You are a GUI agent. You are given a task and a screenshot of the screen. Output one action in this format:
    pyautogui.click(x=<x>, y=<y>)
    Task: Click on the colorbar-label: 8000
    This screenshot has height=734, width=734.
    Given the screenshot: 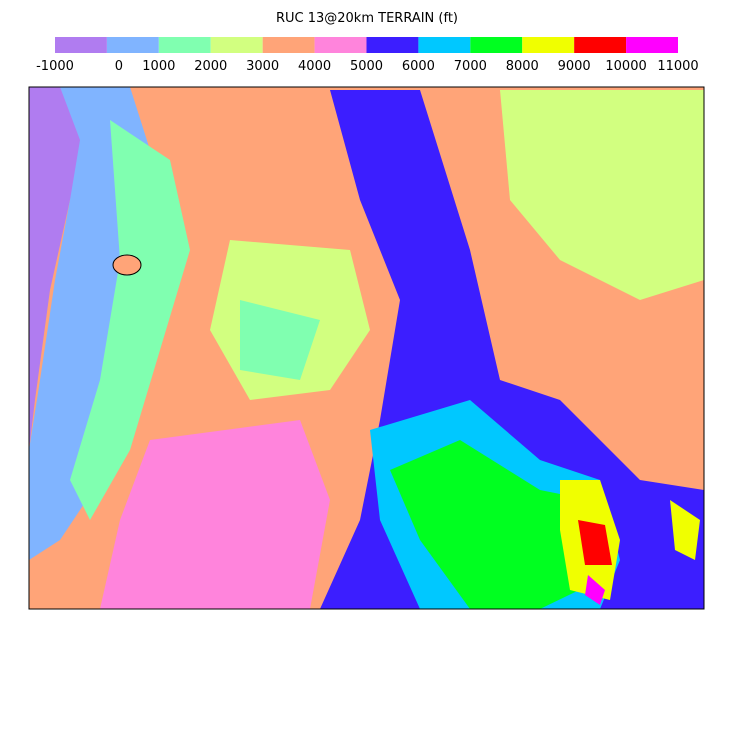 What is the action you would take?
    pyautogui.click(x=522, y=66)
    